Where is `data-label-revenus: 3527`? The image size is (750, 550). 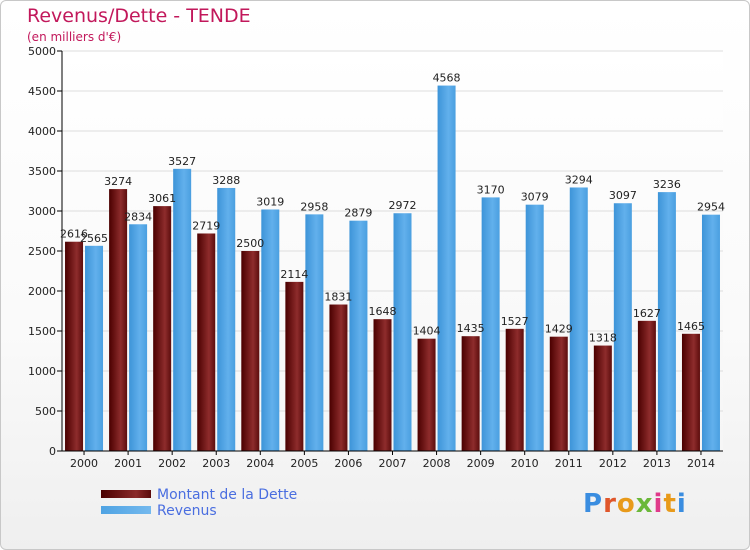 data-label-revenus: 3527 is located at coordinates (182, 161).